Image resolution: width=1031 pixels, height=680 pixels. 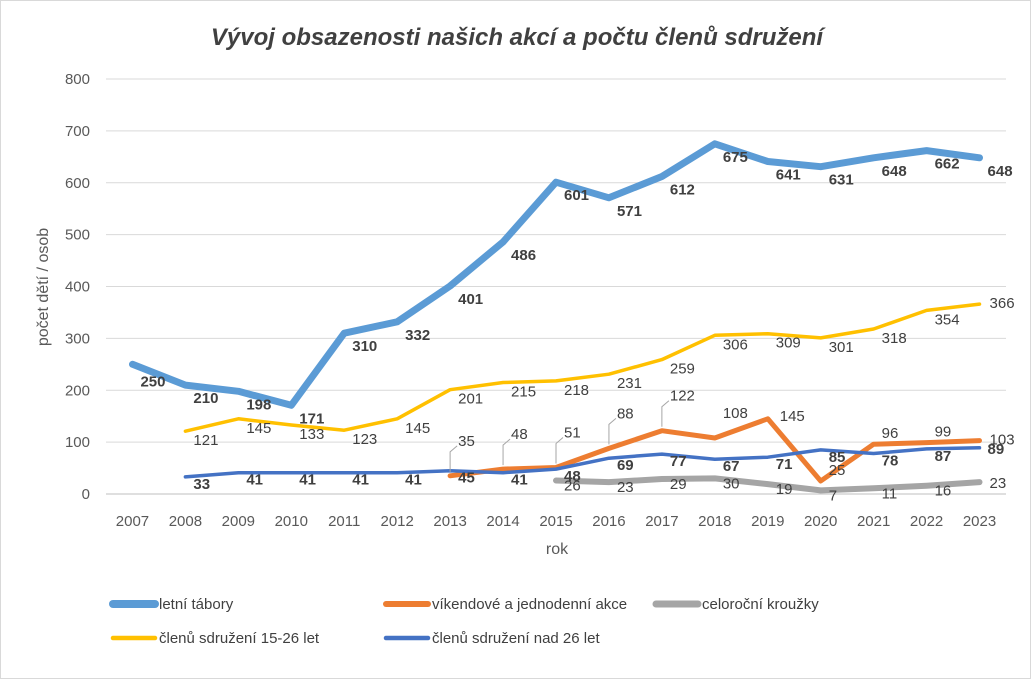 I want to click on data-label: 108, so click(x=735, y=413).